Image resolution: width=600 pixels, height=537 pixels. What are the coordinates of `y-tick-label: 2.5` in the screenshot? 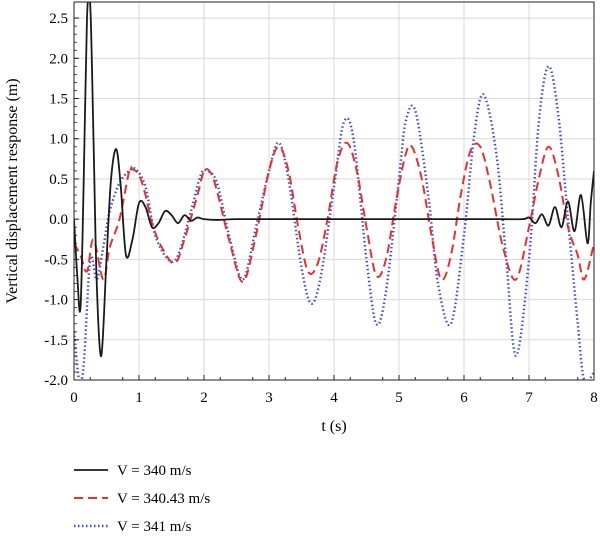 It's located at (58, 19).